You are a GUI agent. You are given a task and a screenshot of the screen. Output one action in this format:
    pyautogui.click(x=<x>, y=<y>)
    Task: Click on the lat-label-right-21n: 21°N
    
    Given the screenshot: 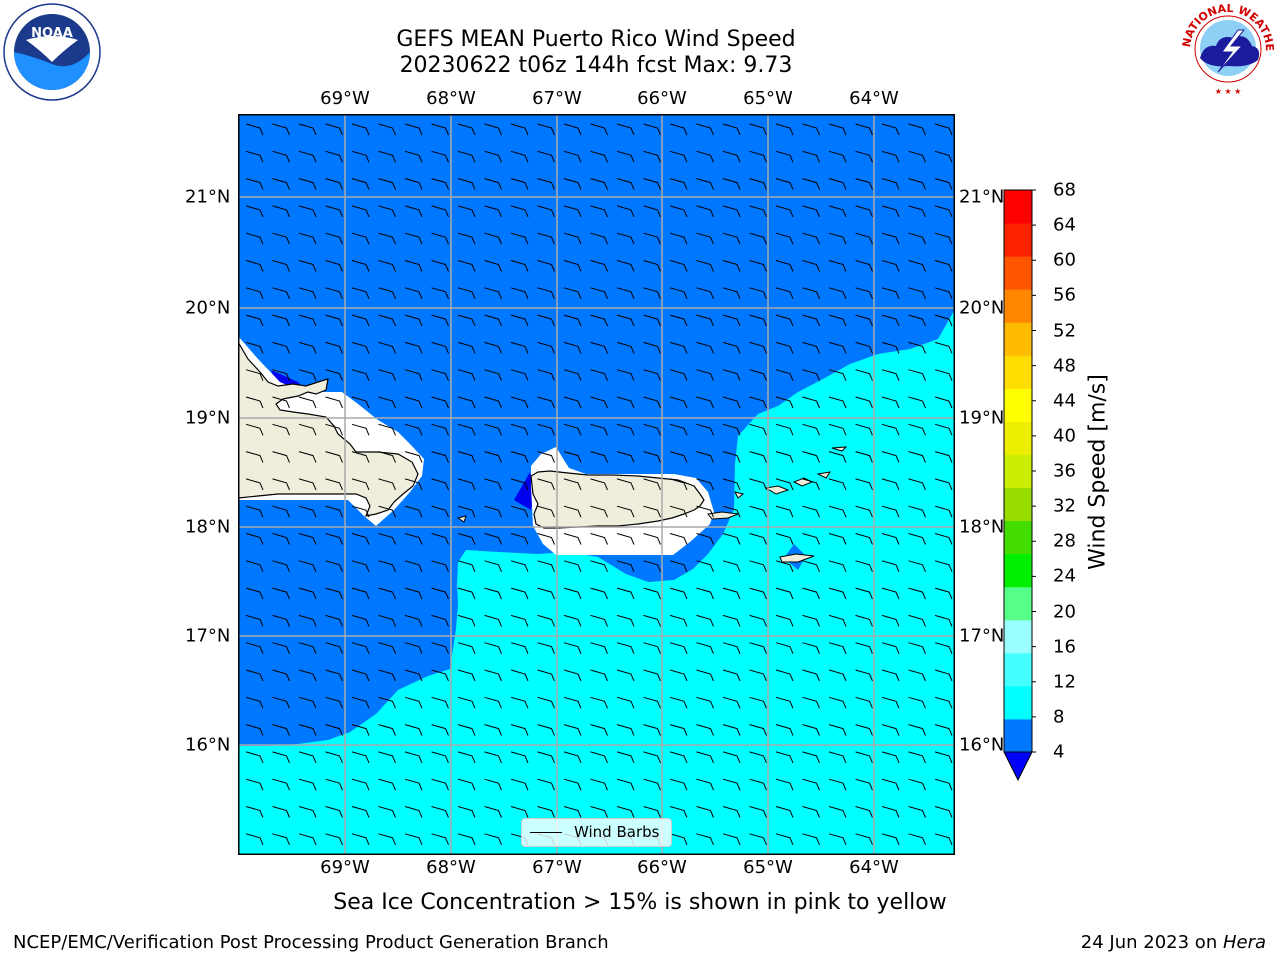 What is the action you would take?
    pyautogui.click(x=982, y=197)
    